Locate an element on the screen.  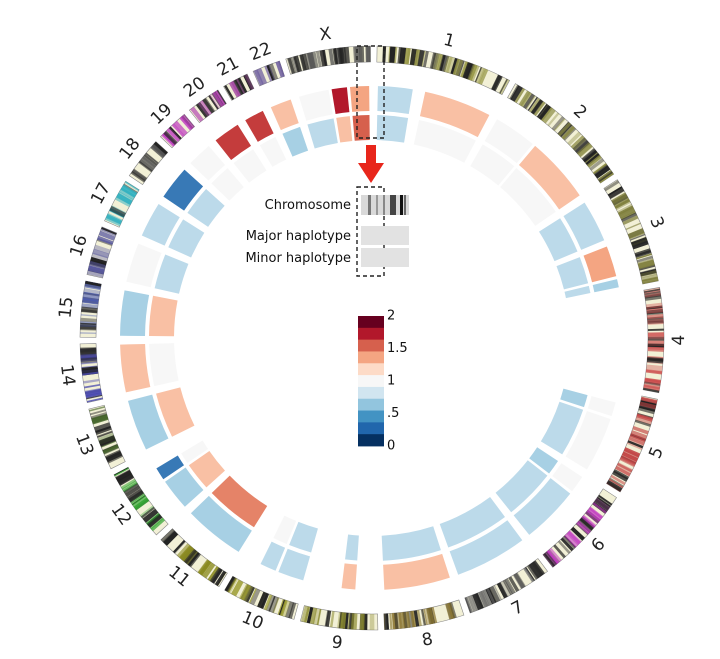
chromosome-label: 7 is located at coordinates (517, 608).